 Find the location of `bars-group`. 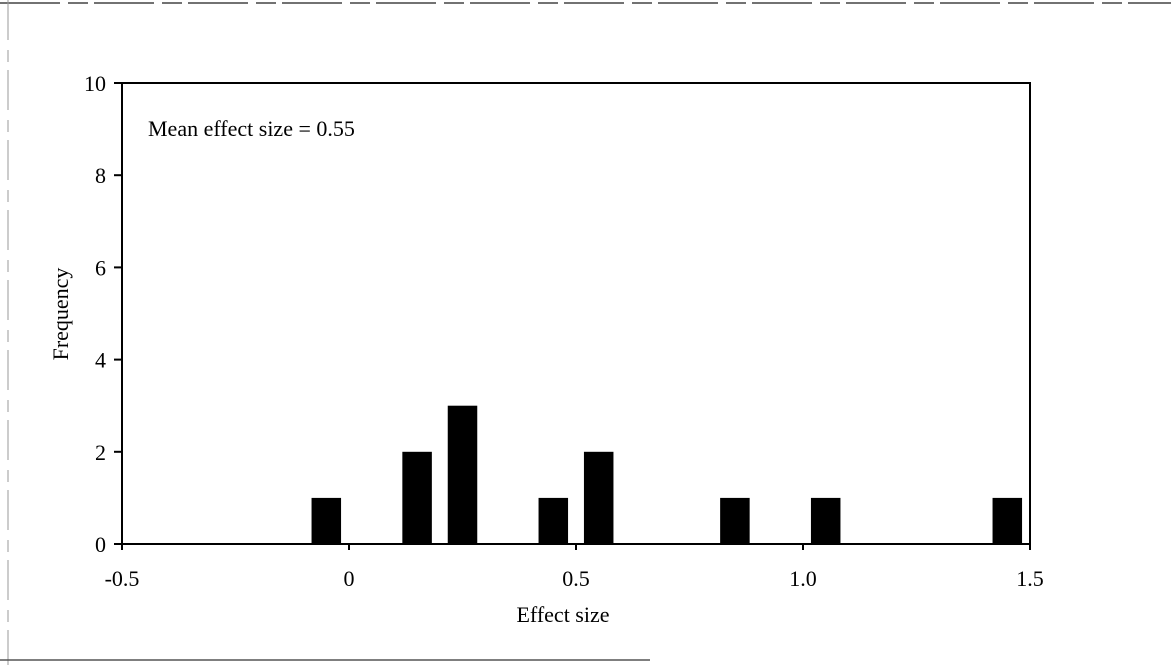

bars-group is located at coordinates (667, 474).